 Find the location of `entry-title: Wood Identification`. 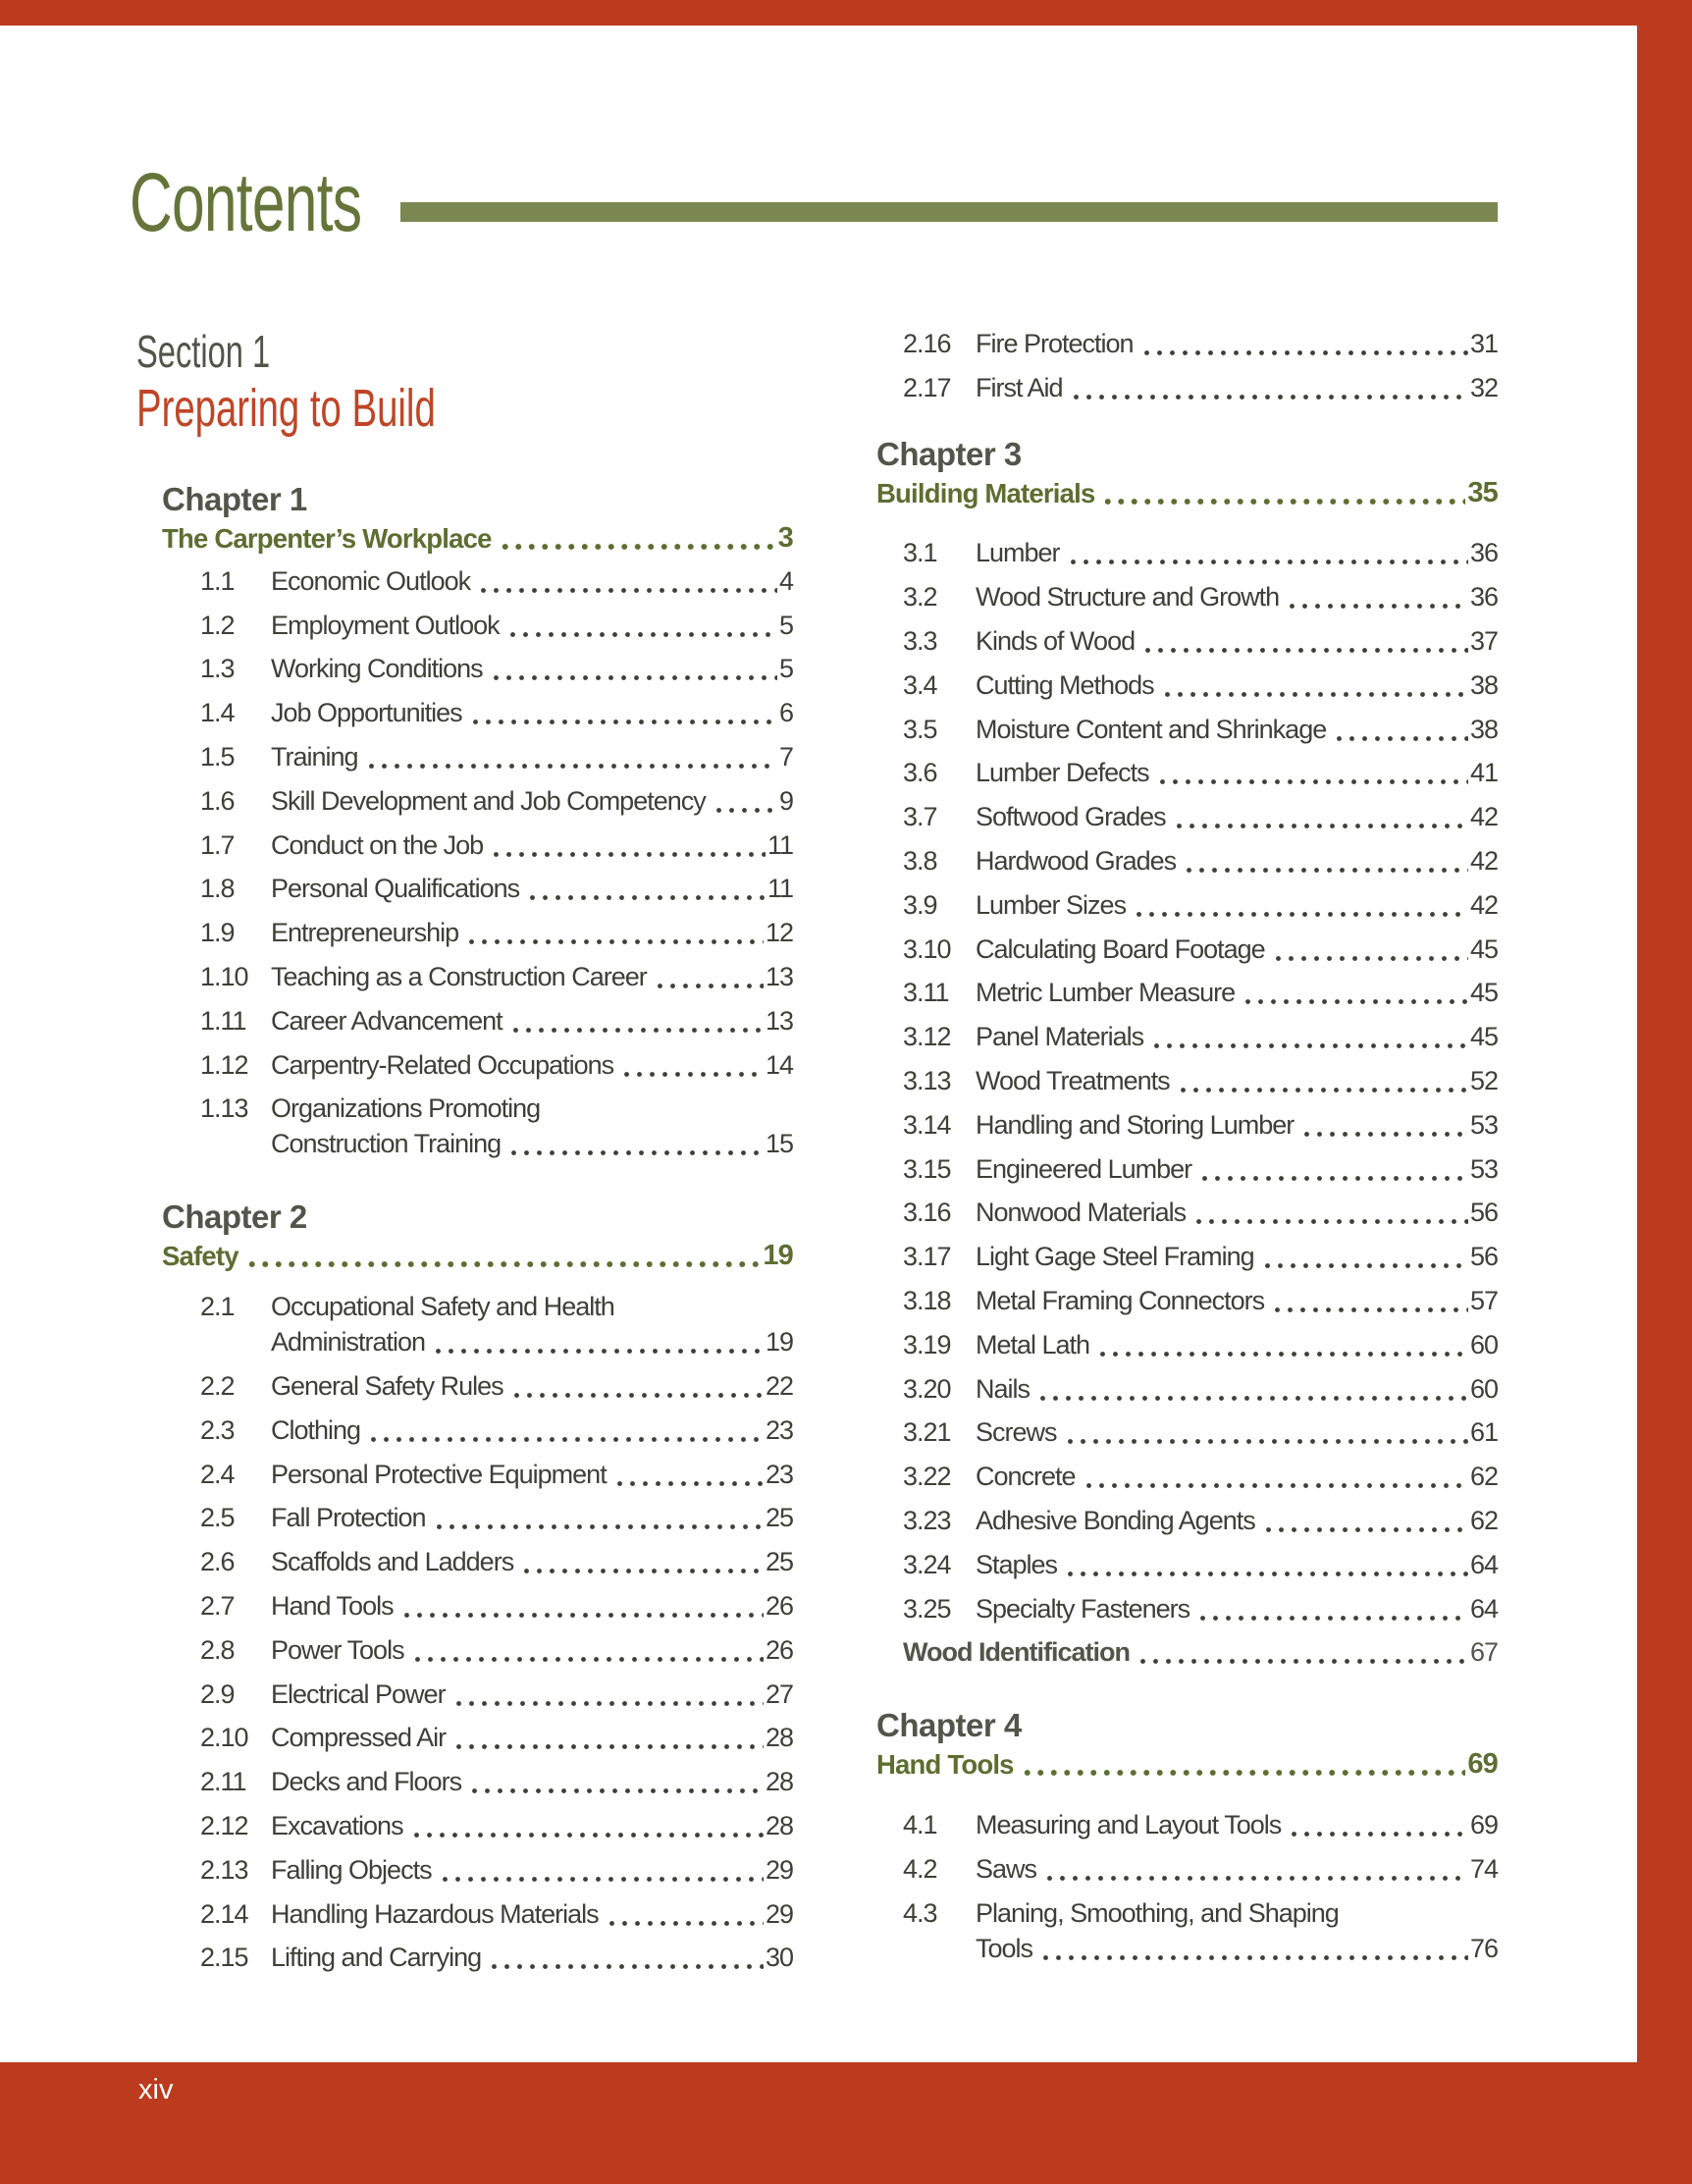

entry-title: Wood Identification is located at coordinates (1017, 1652).